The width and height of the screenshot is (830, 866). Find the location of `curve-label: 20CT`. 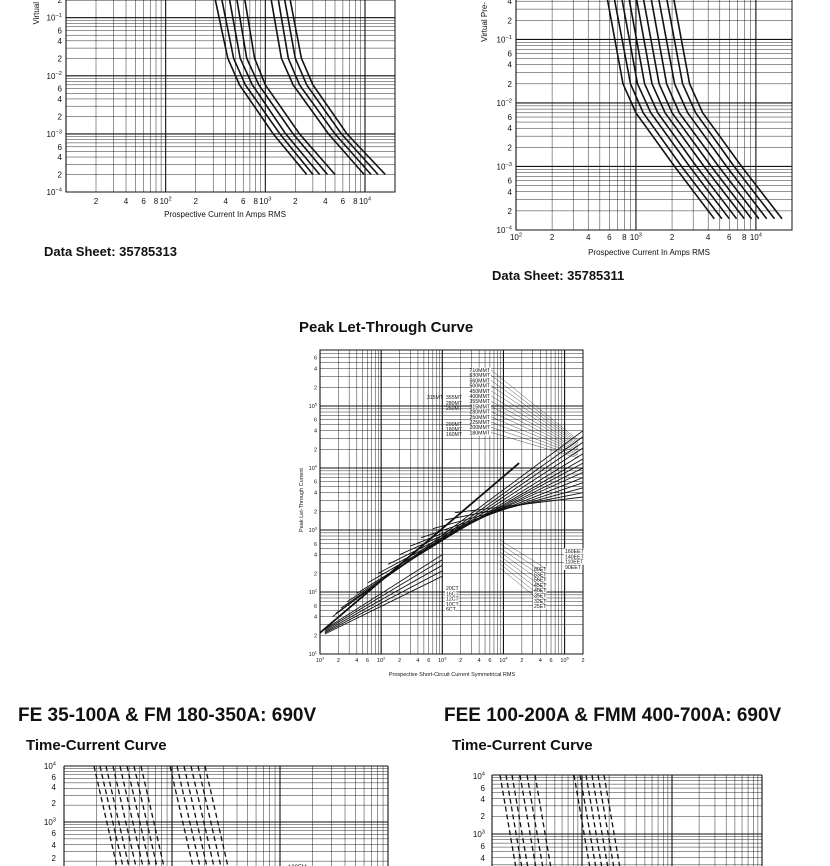

curve-label: 20CT is located at coordinates (453, 589).